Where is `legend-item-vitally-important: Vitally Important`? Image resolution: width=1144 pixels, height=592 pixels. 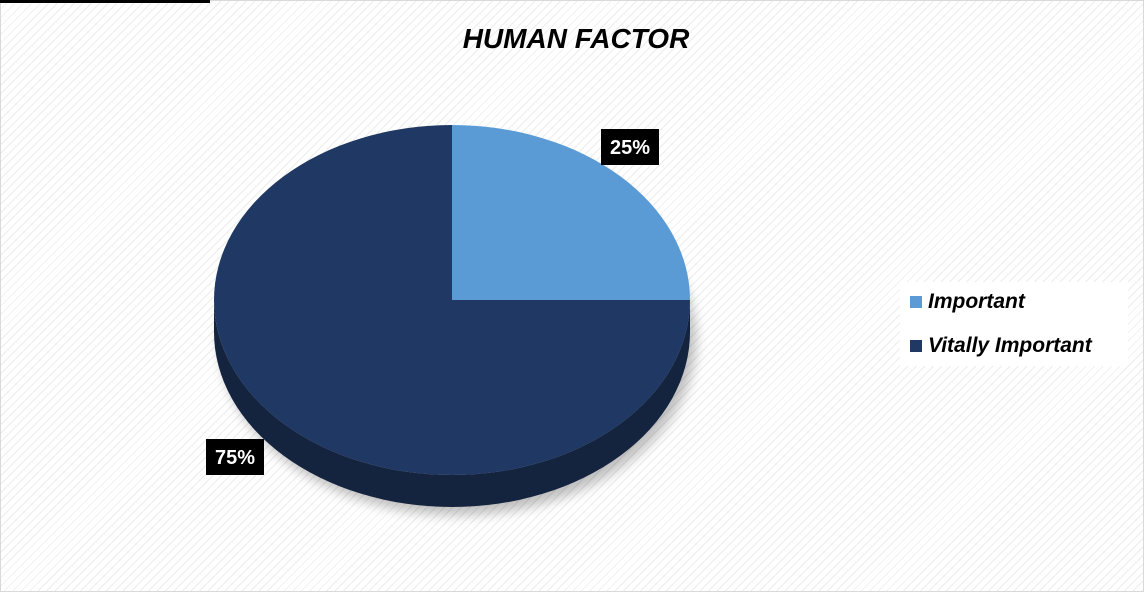
legend-item-vitally-important: Vitally Important is located at coordinates (1001, 346).